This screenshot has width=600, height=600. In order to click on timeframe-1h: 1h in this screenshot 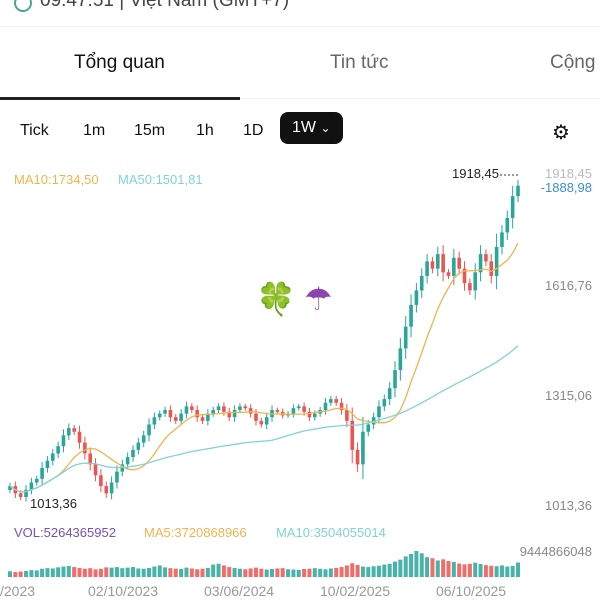, I will do `click(205, 130)`.